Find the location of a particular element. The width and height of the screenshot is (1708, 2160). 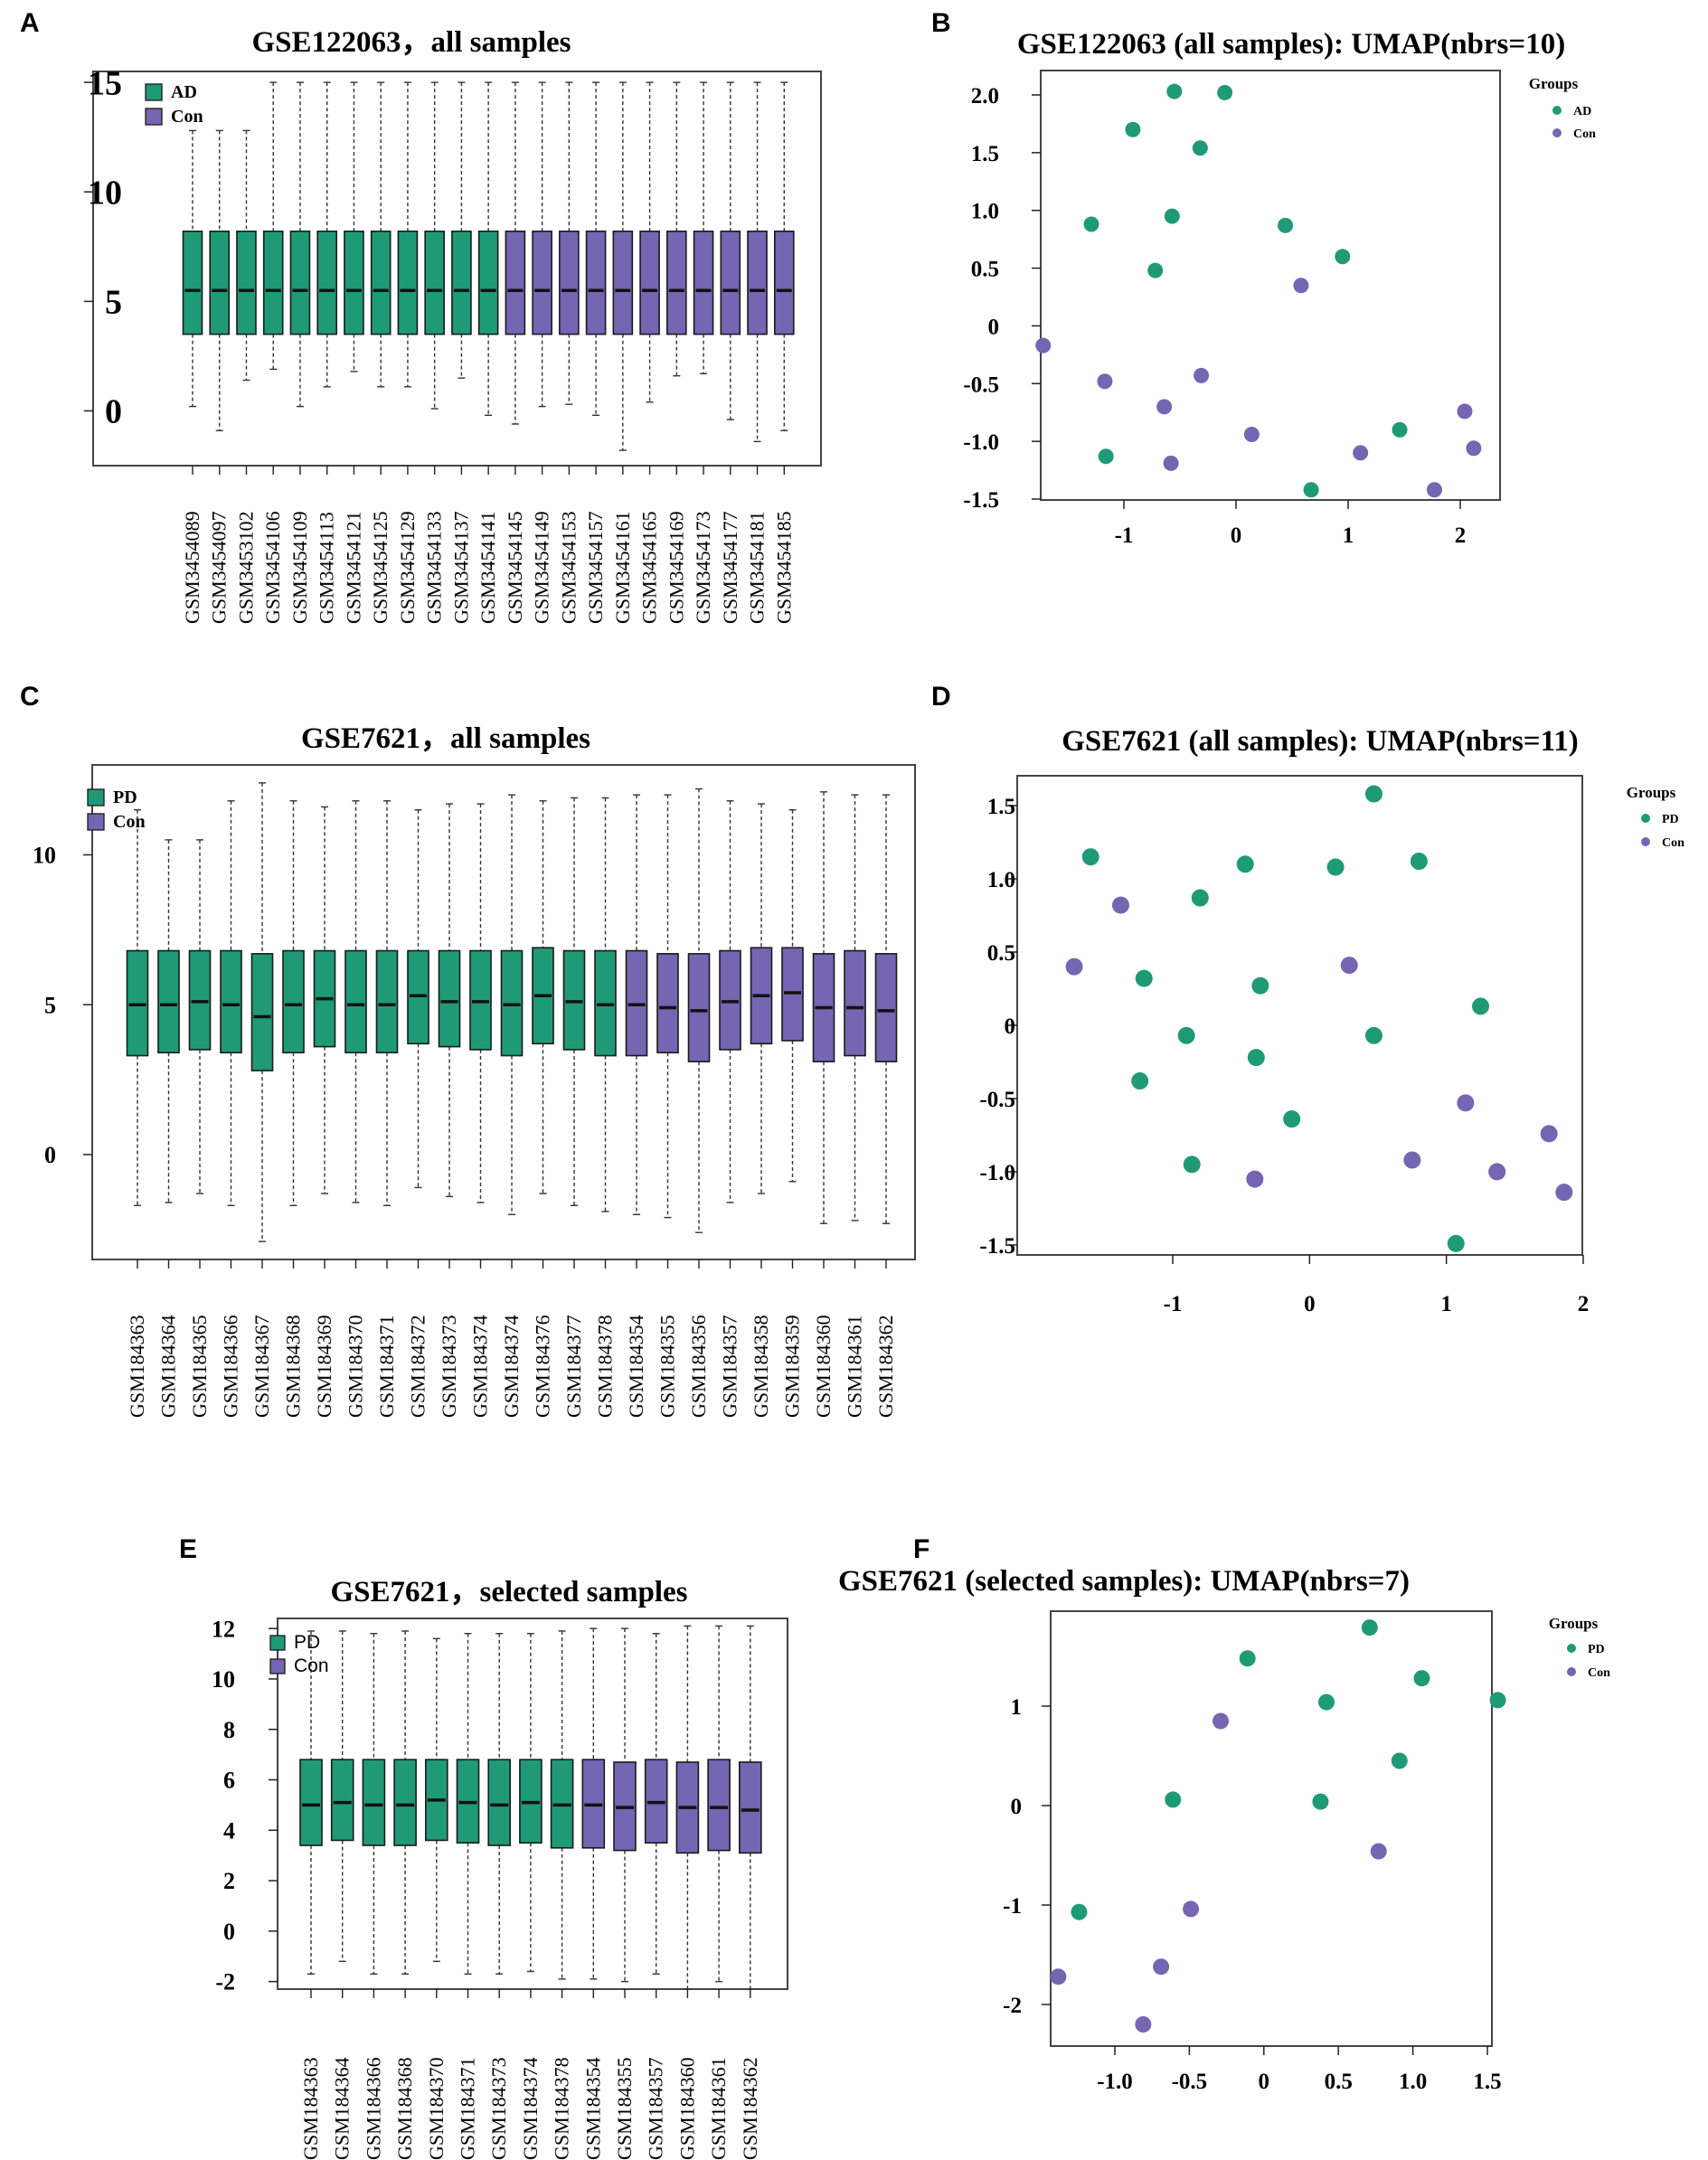

y-tick-label: 1 is located at coordinates (1017, 1707).